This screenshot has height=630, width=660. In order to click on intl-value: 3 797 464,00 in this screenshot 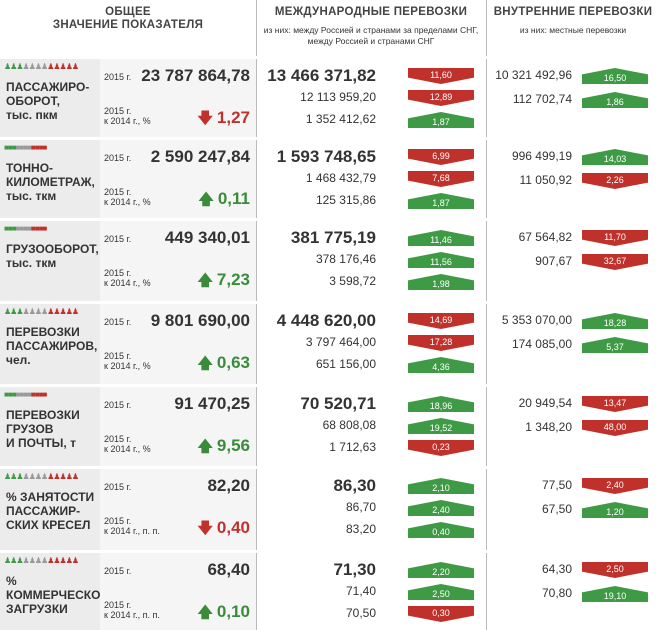, I will do `click(340, 342)`.